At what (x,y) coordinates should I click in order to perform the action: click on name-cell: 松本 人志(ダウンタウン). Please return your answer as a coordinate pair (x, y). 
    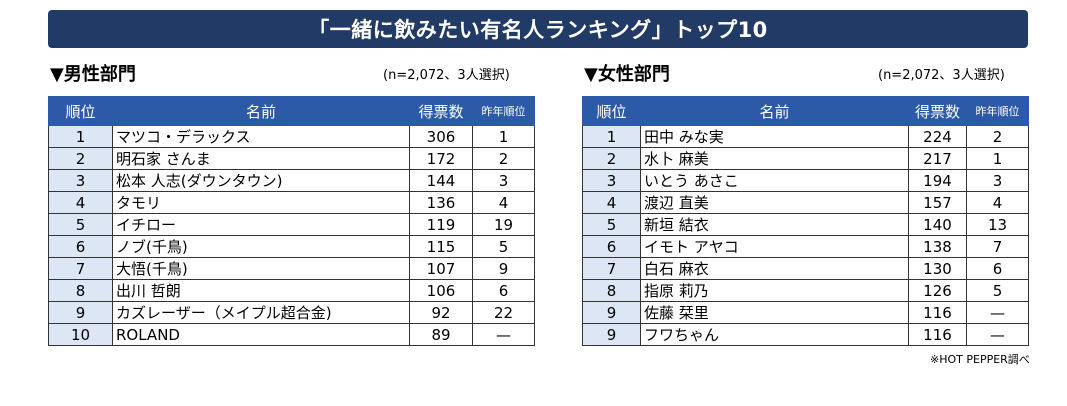
    Looking at the image, I should click on (261, 180).